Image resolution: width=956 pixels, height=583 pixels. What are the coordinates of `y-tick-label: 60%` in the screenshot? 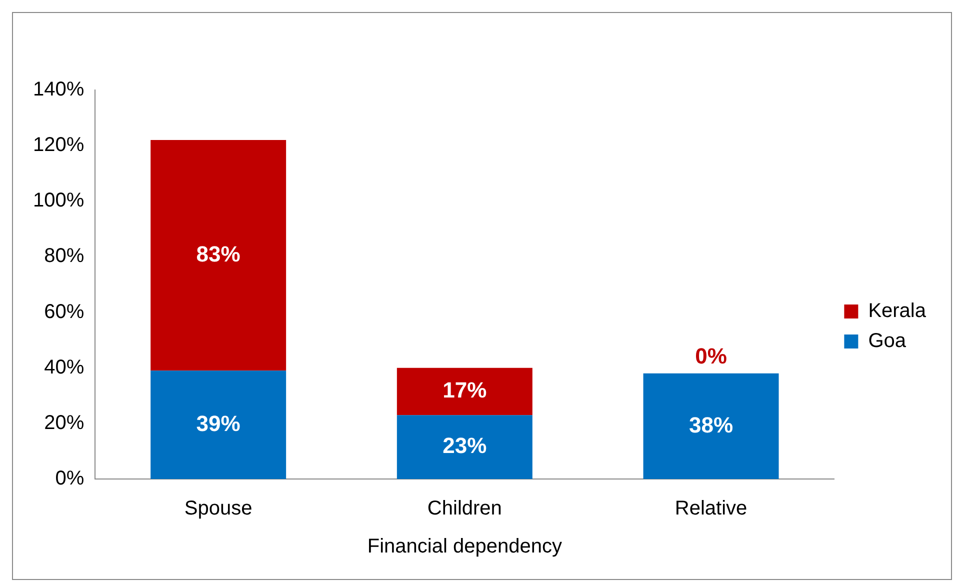 It's located at (64, 311).